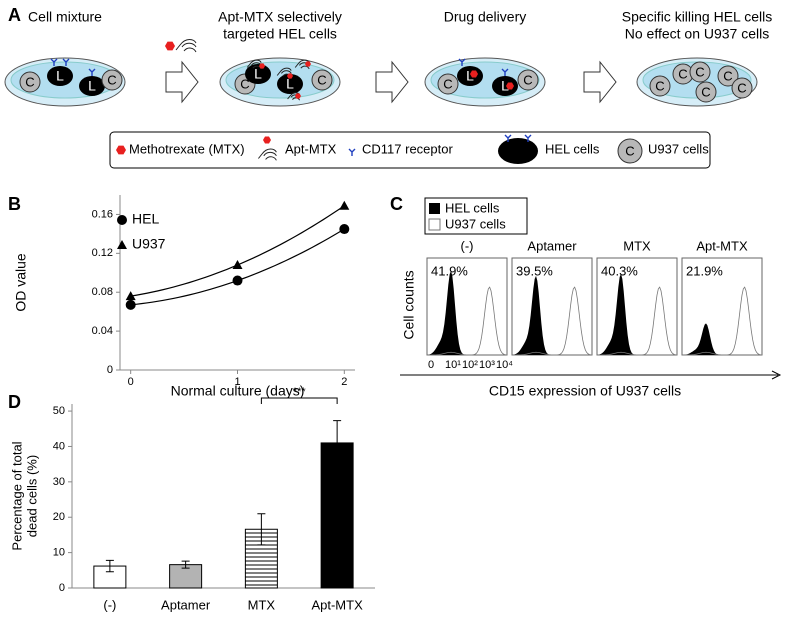  I want to click on percentage-label: 21.9%, so click(704, 270).